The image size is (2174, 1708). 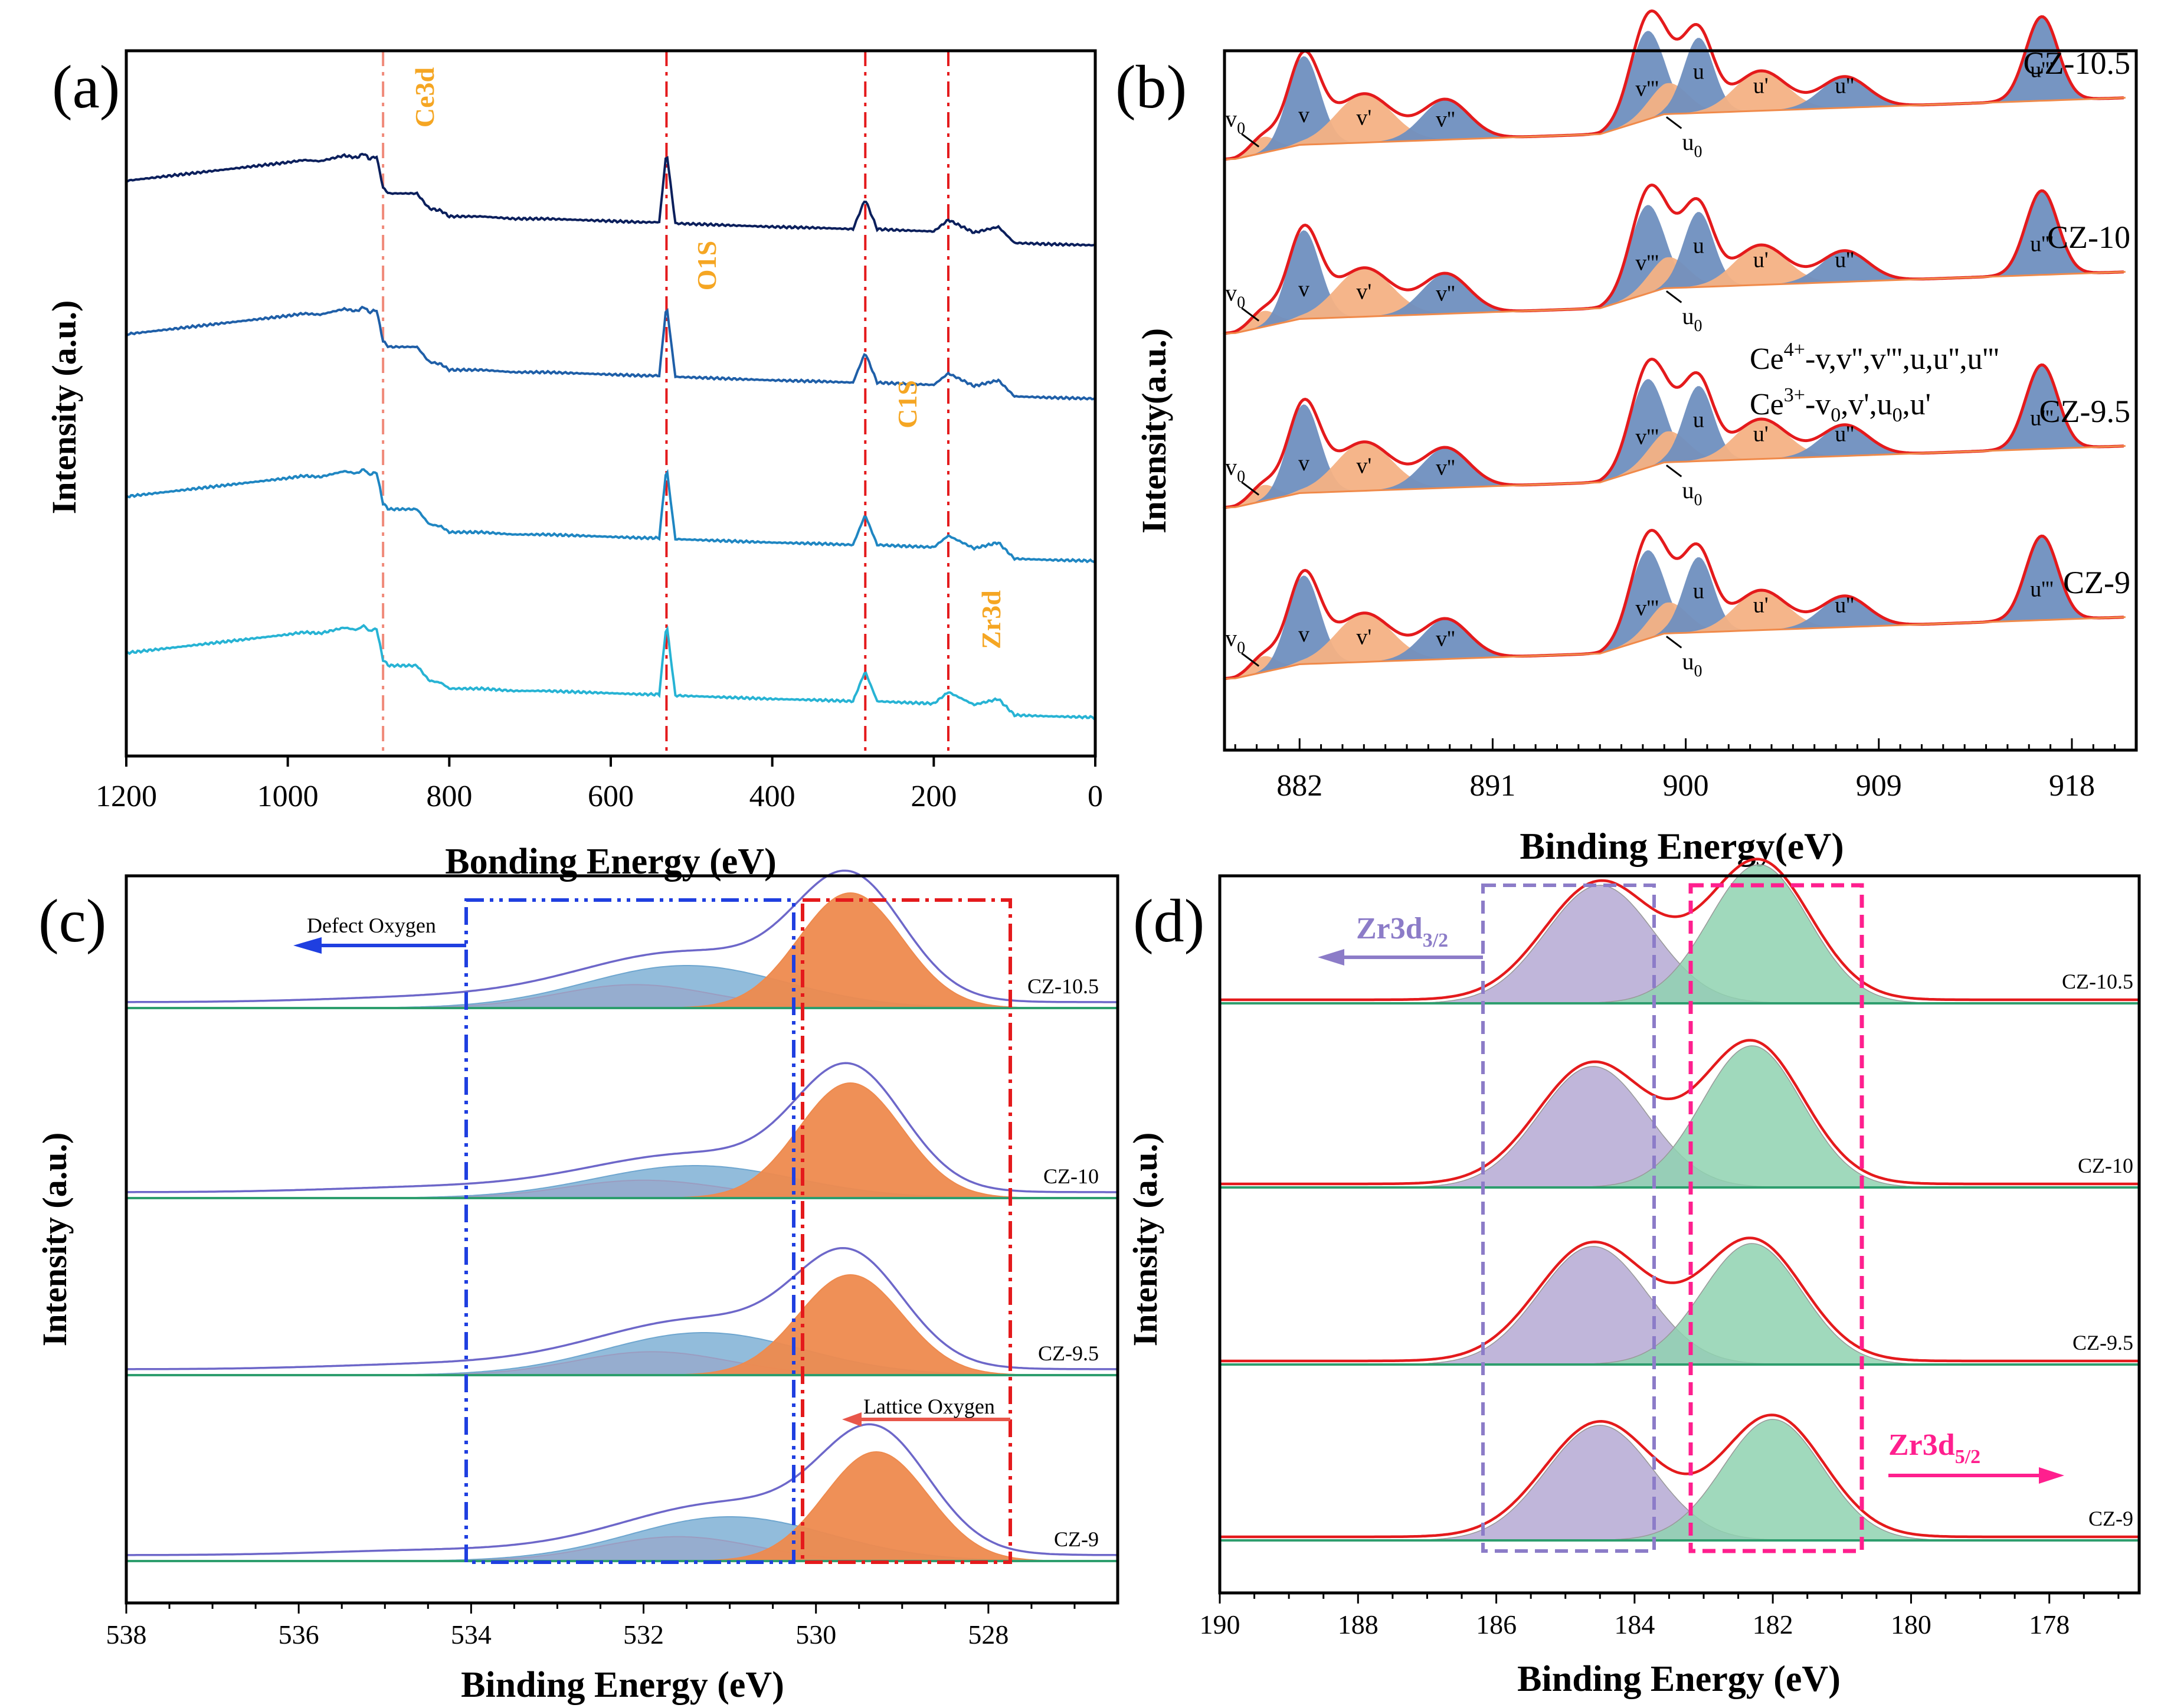 What do you see at coordinates (1773, 1625) in the screenshot?
I see `x-tick-label: 182` at bounding box center [1773, 1625].